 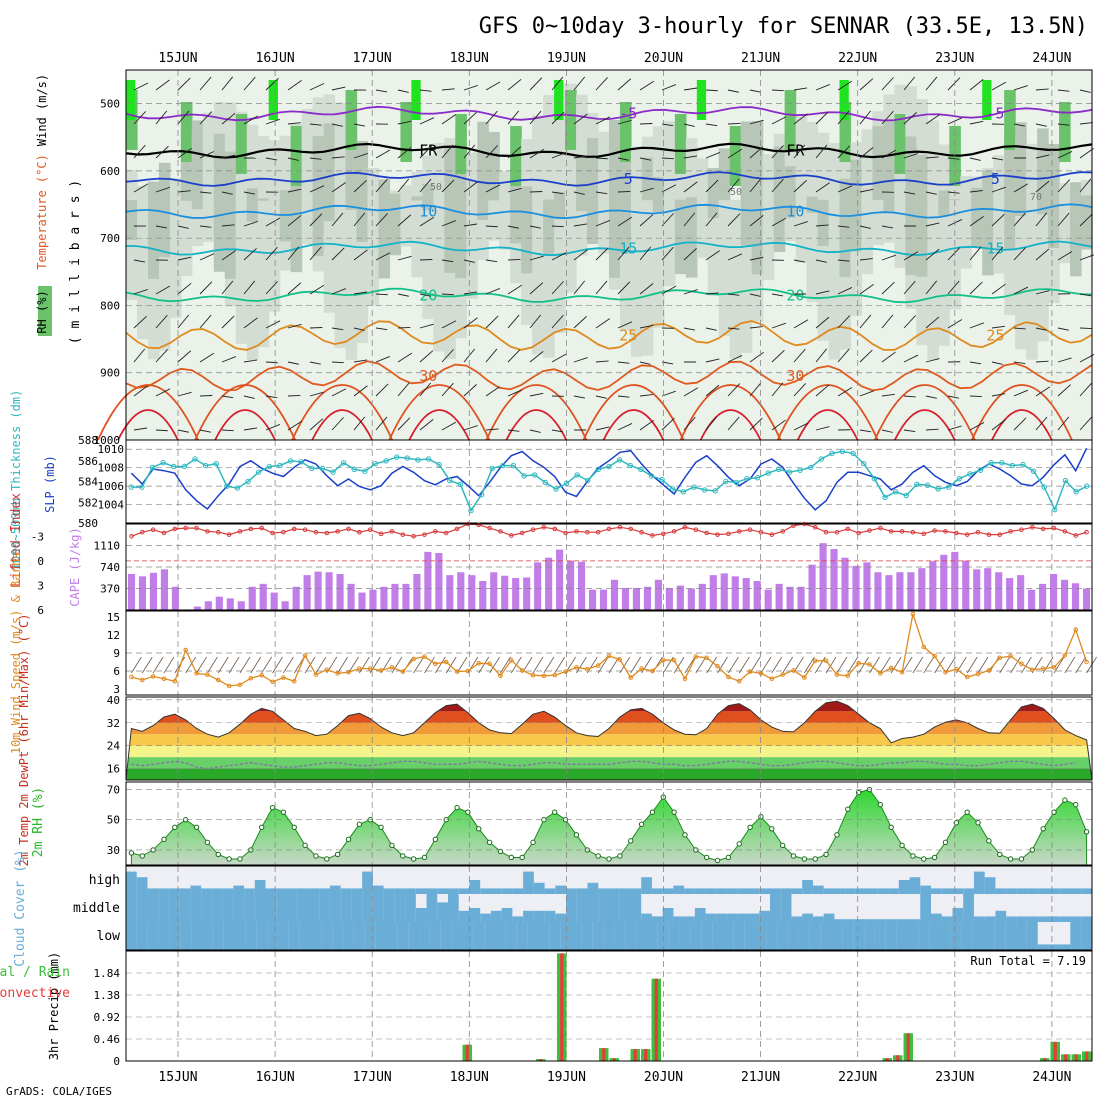 What do you see at coordinates (372, 1077) in the screenshot?
I see `date-label-bottom: 17JUN` at bounding box center [372, 1077].